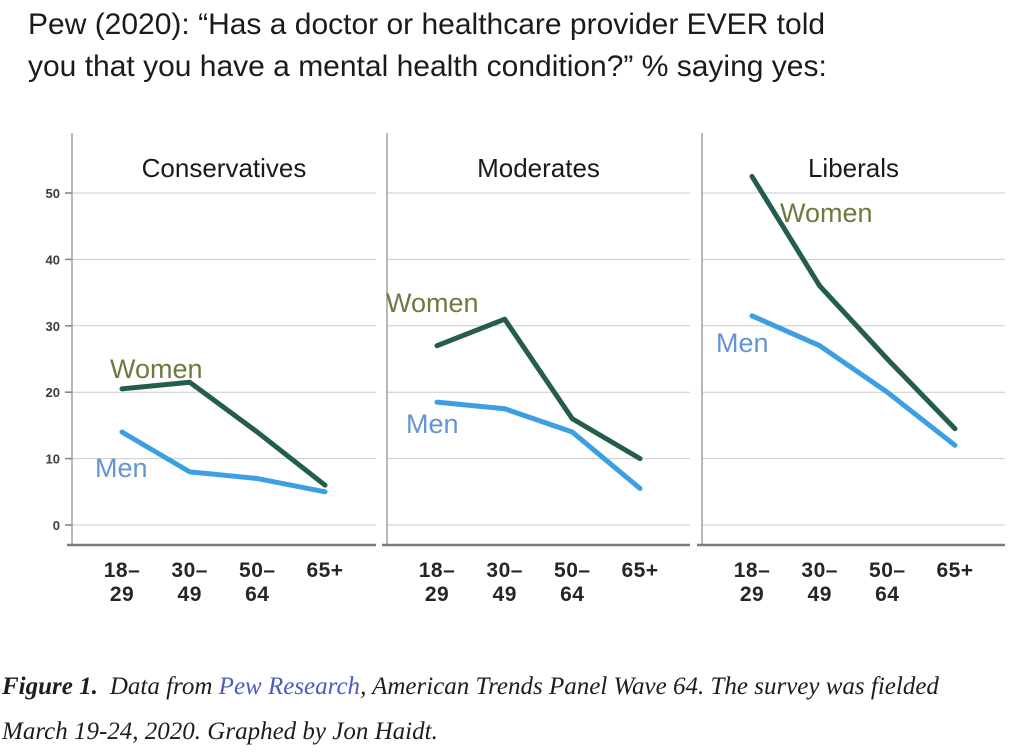 Image resolution: width=1024 pixels, height=754 pixels. Describe the element at coordinates (53, 193) in the screenshot. I see `y-axis-tick-label: 50` at that location.